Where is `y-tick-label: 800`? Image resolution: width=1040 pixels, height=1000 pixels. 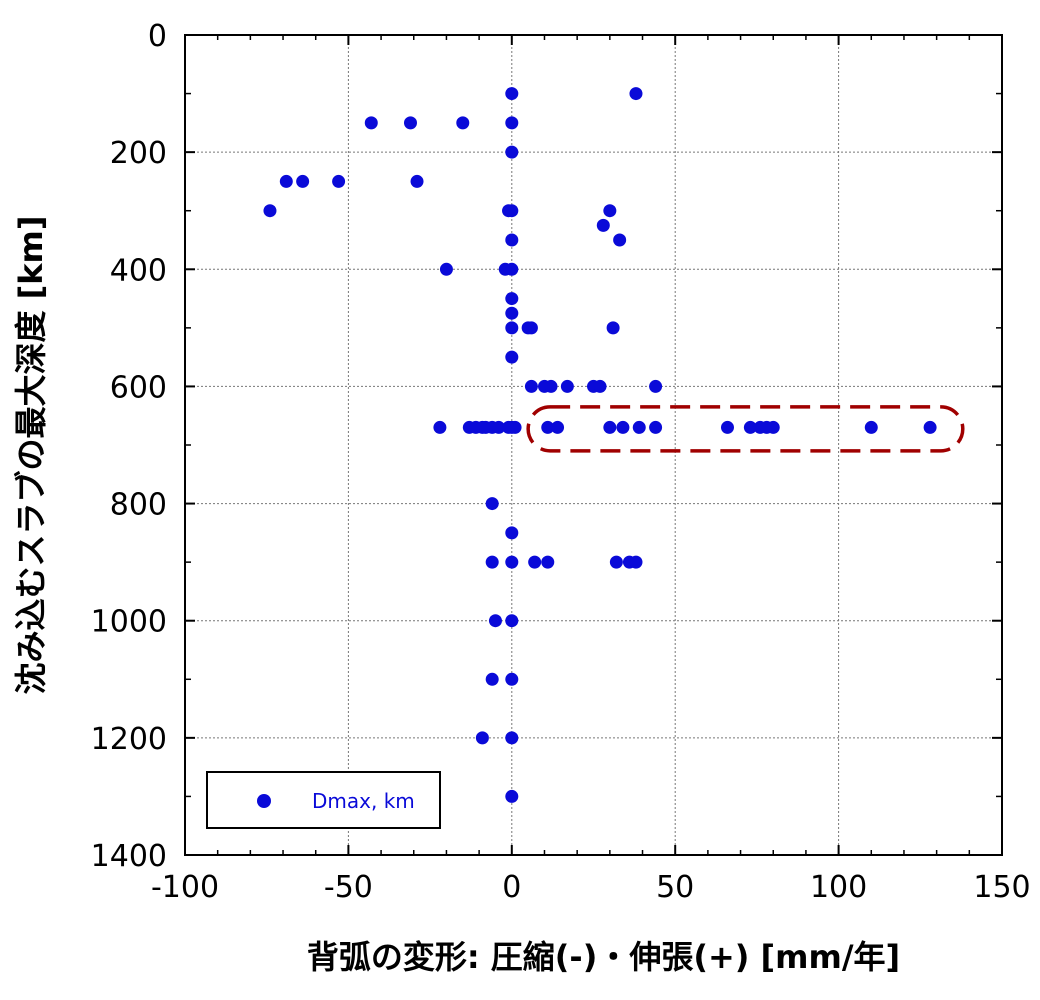 y-tick-label: 800 is located at coordinates (138, 505).